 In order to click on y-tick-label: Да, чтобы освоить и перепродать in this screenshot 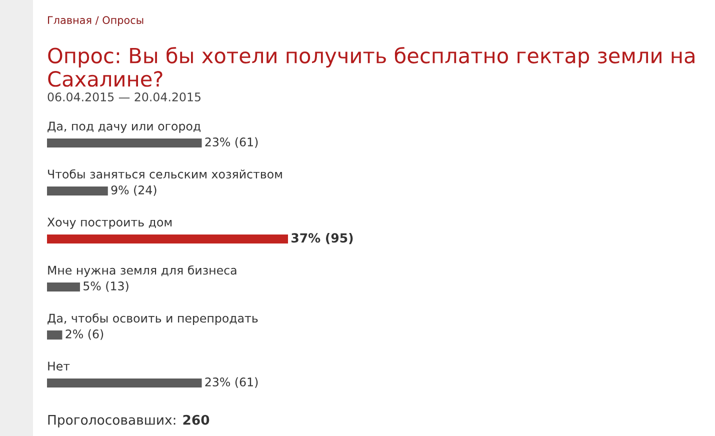, I will do `click(153, 319)`.